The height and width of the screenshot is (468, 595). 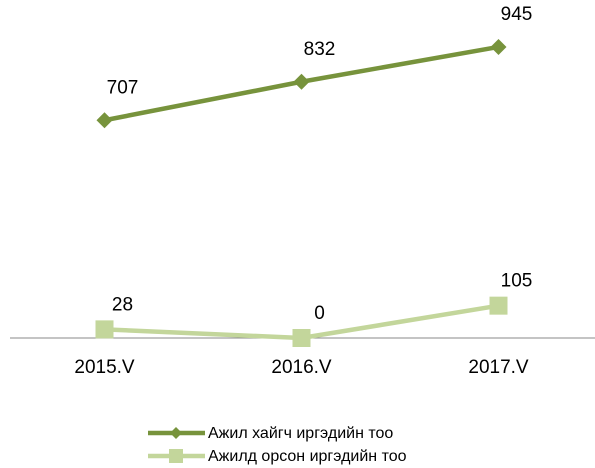 What do you see at coordinates (307, 456) in the screenshot?
I see `legend-label: Ажилд орсон иргэдийн тоо` at bounding box center [307, 456].